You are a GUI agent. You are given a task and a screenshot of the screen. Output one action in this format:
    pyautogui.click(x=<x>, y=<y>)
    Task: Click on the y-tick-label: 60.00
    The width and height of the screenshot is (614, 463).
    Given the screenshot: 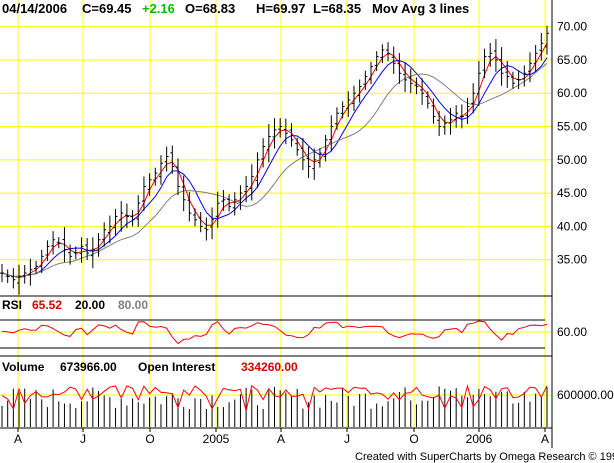 What is the action you would take?
    pyautogui.click(x=572, y=93)
    